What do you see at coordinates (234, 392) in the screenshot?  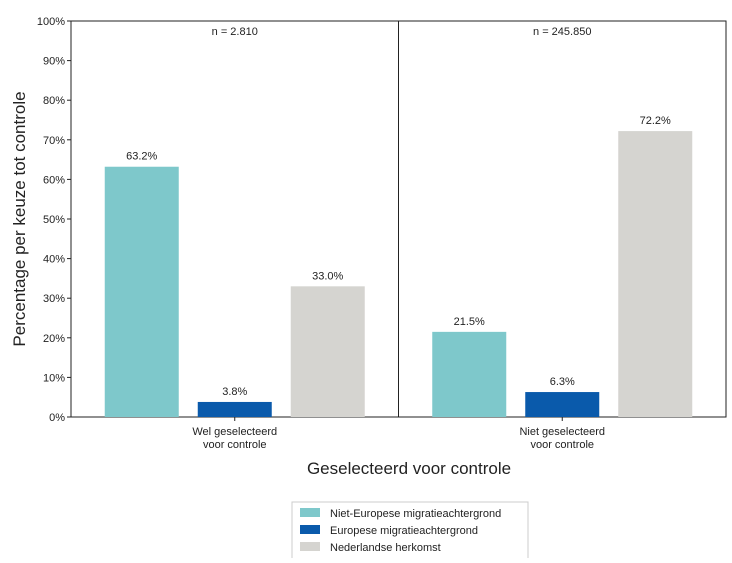 I see `bar-value-label: 3.8%` at bounding box center [234, 392].